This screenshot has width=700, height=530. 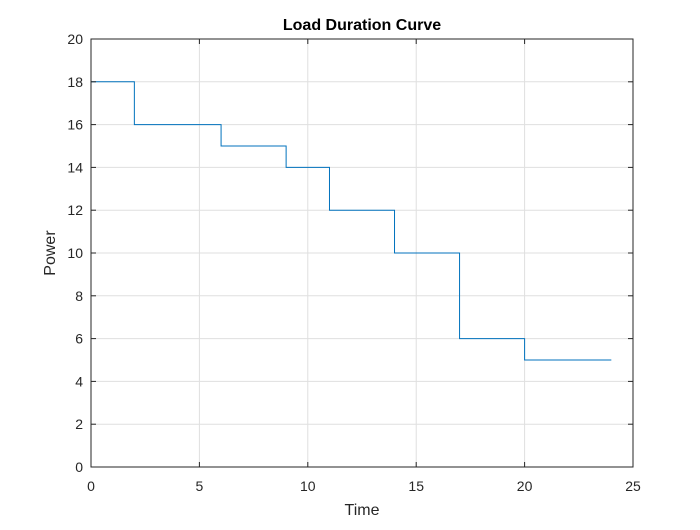 I want to click on y-tick-label: 14, so click(x=75, y=167).